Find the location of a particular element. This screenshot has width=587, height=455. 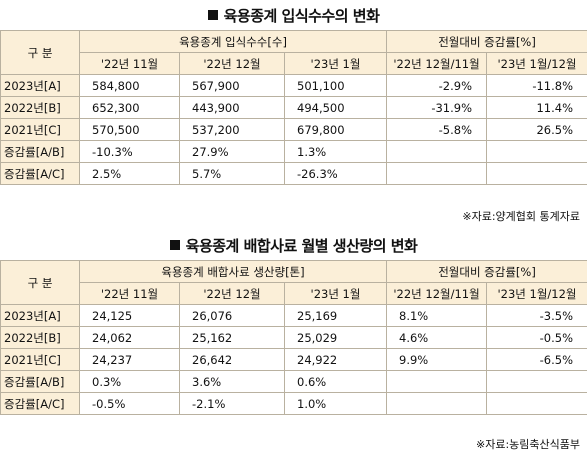

table2-title-text: 육용종계 배합사료 월별 생산량의 변화 is located at coordinates (301, 245).